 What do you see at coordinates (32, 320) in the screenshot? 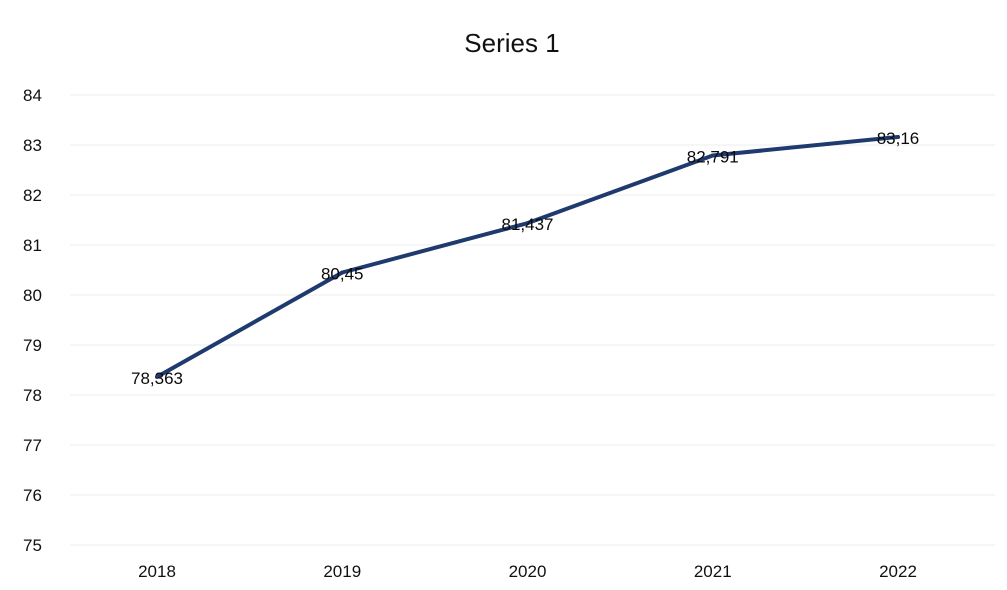
I see `y-axis: 75 76 77 78 79 80 81 82 83 84` at bounding box center [32, 320].